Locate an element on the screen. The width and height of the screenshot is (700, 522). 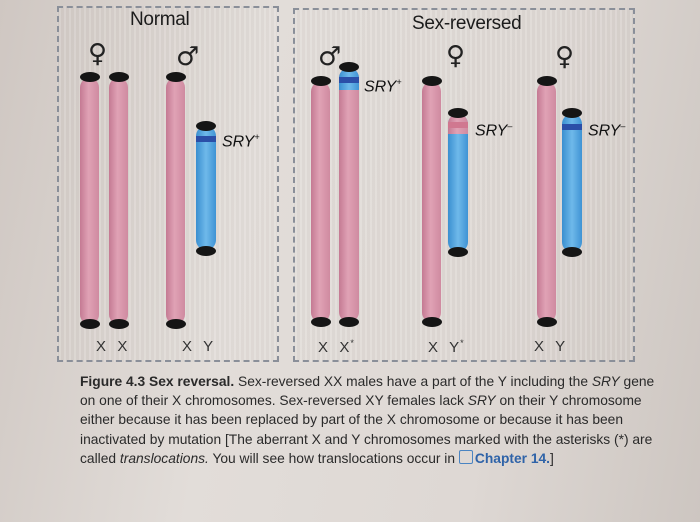
translocations-italic: translocations. is located at coordinates (164, 458).